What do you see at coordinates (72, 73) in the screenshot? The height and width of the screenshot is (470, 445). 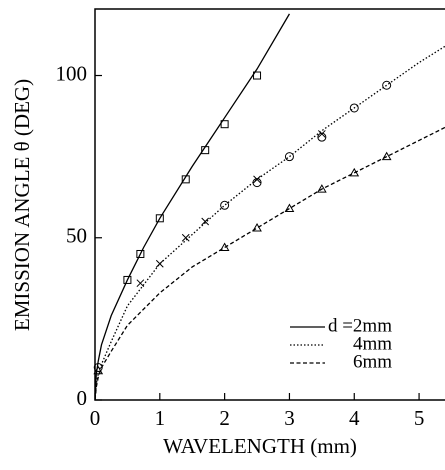 I see `y-tick-label: 100` at bounding box center [72, 73].